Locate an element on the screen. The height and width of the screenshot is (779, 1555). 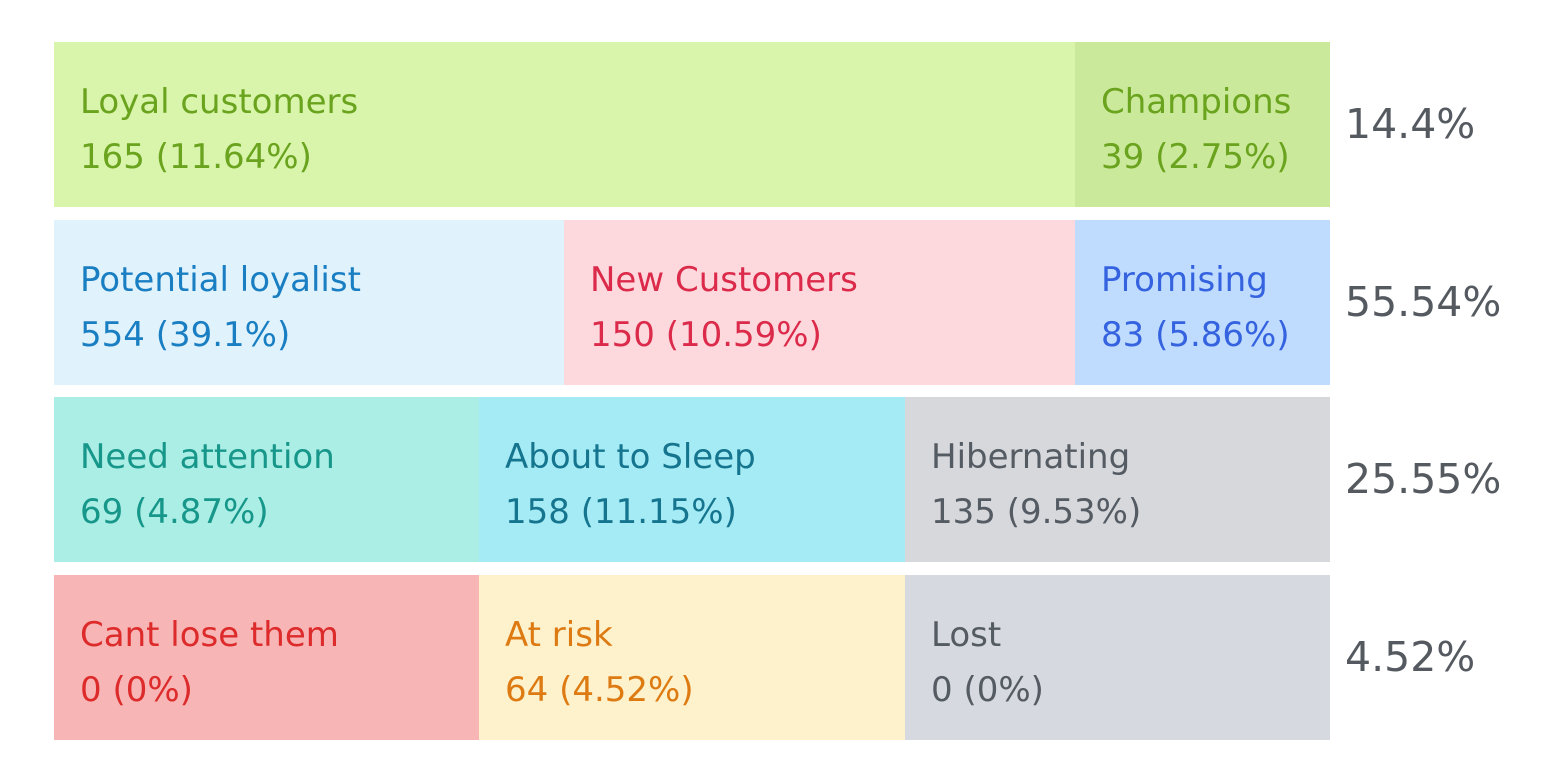
segment-label: Hibernating is located at coordinates (1031, 457).